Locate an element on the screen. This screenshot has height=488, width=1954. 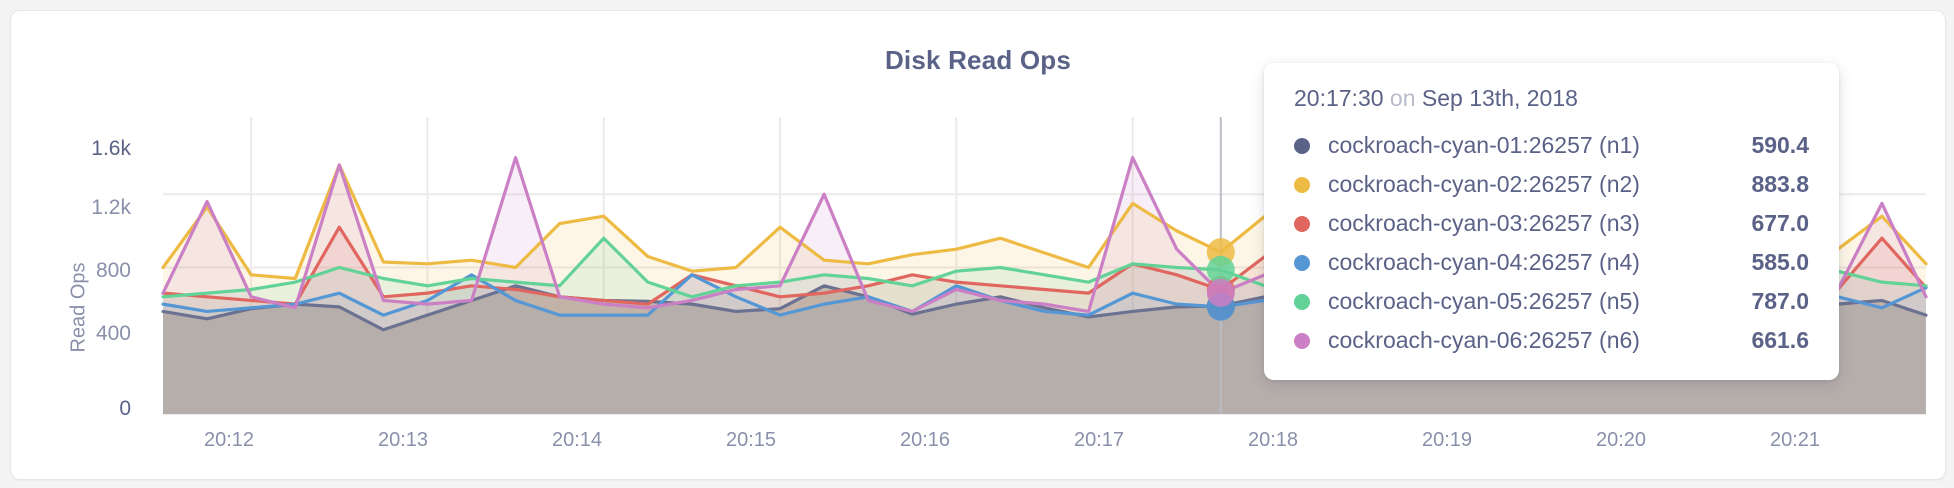
tooltip-row: cockroach-cyan-06:26257 (n6) 661.6 is located at coordinates (1551, 340).